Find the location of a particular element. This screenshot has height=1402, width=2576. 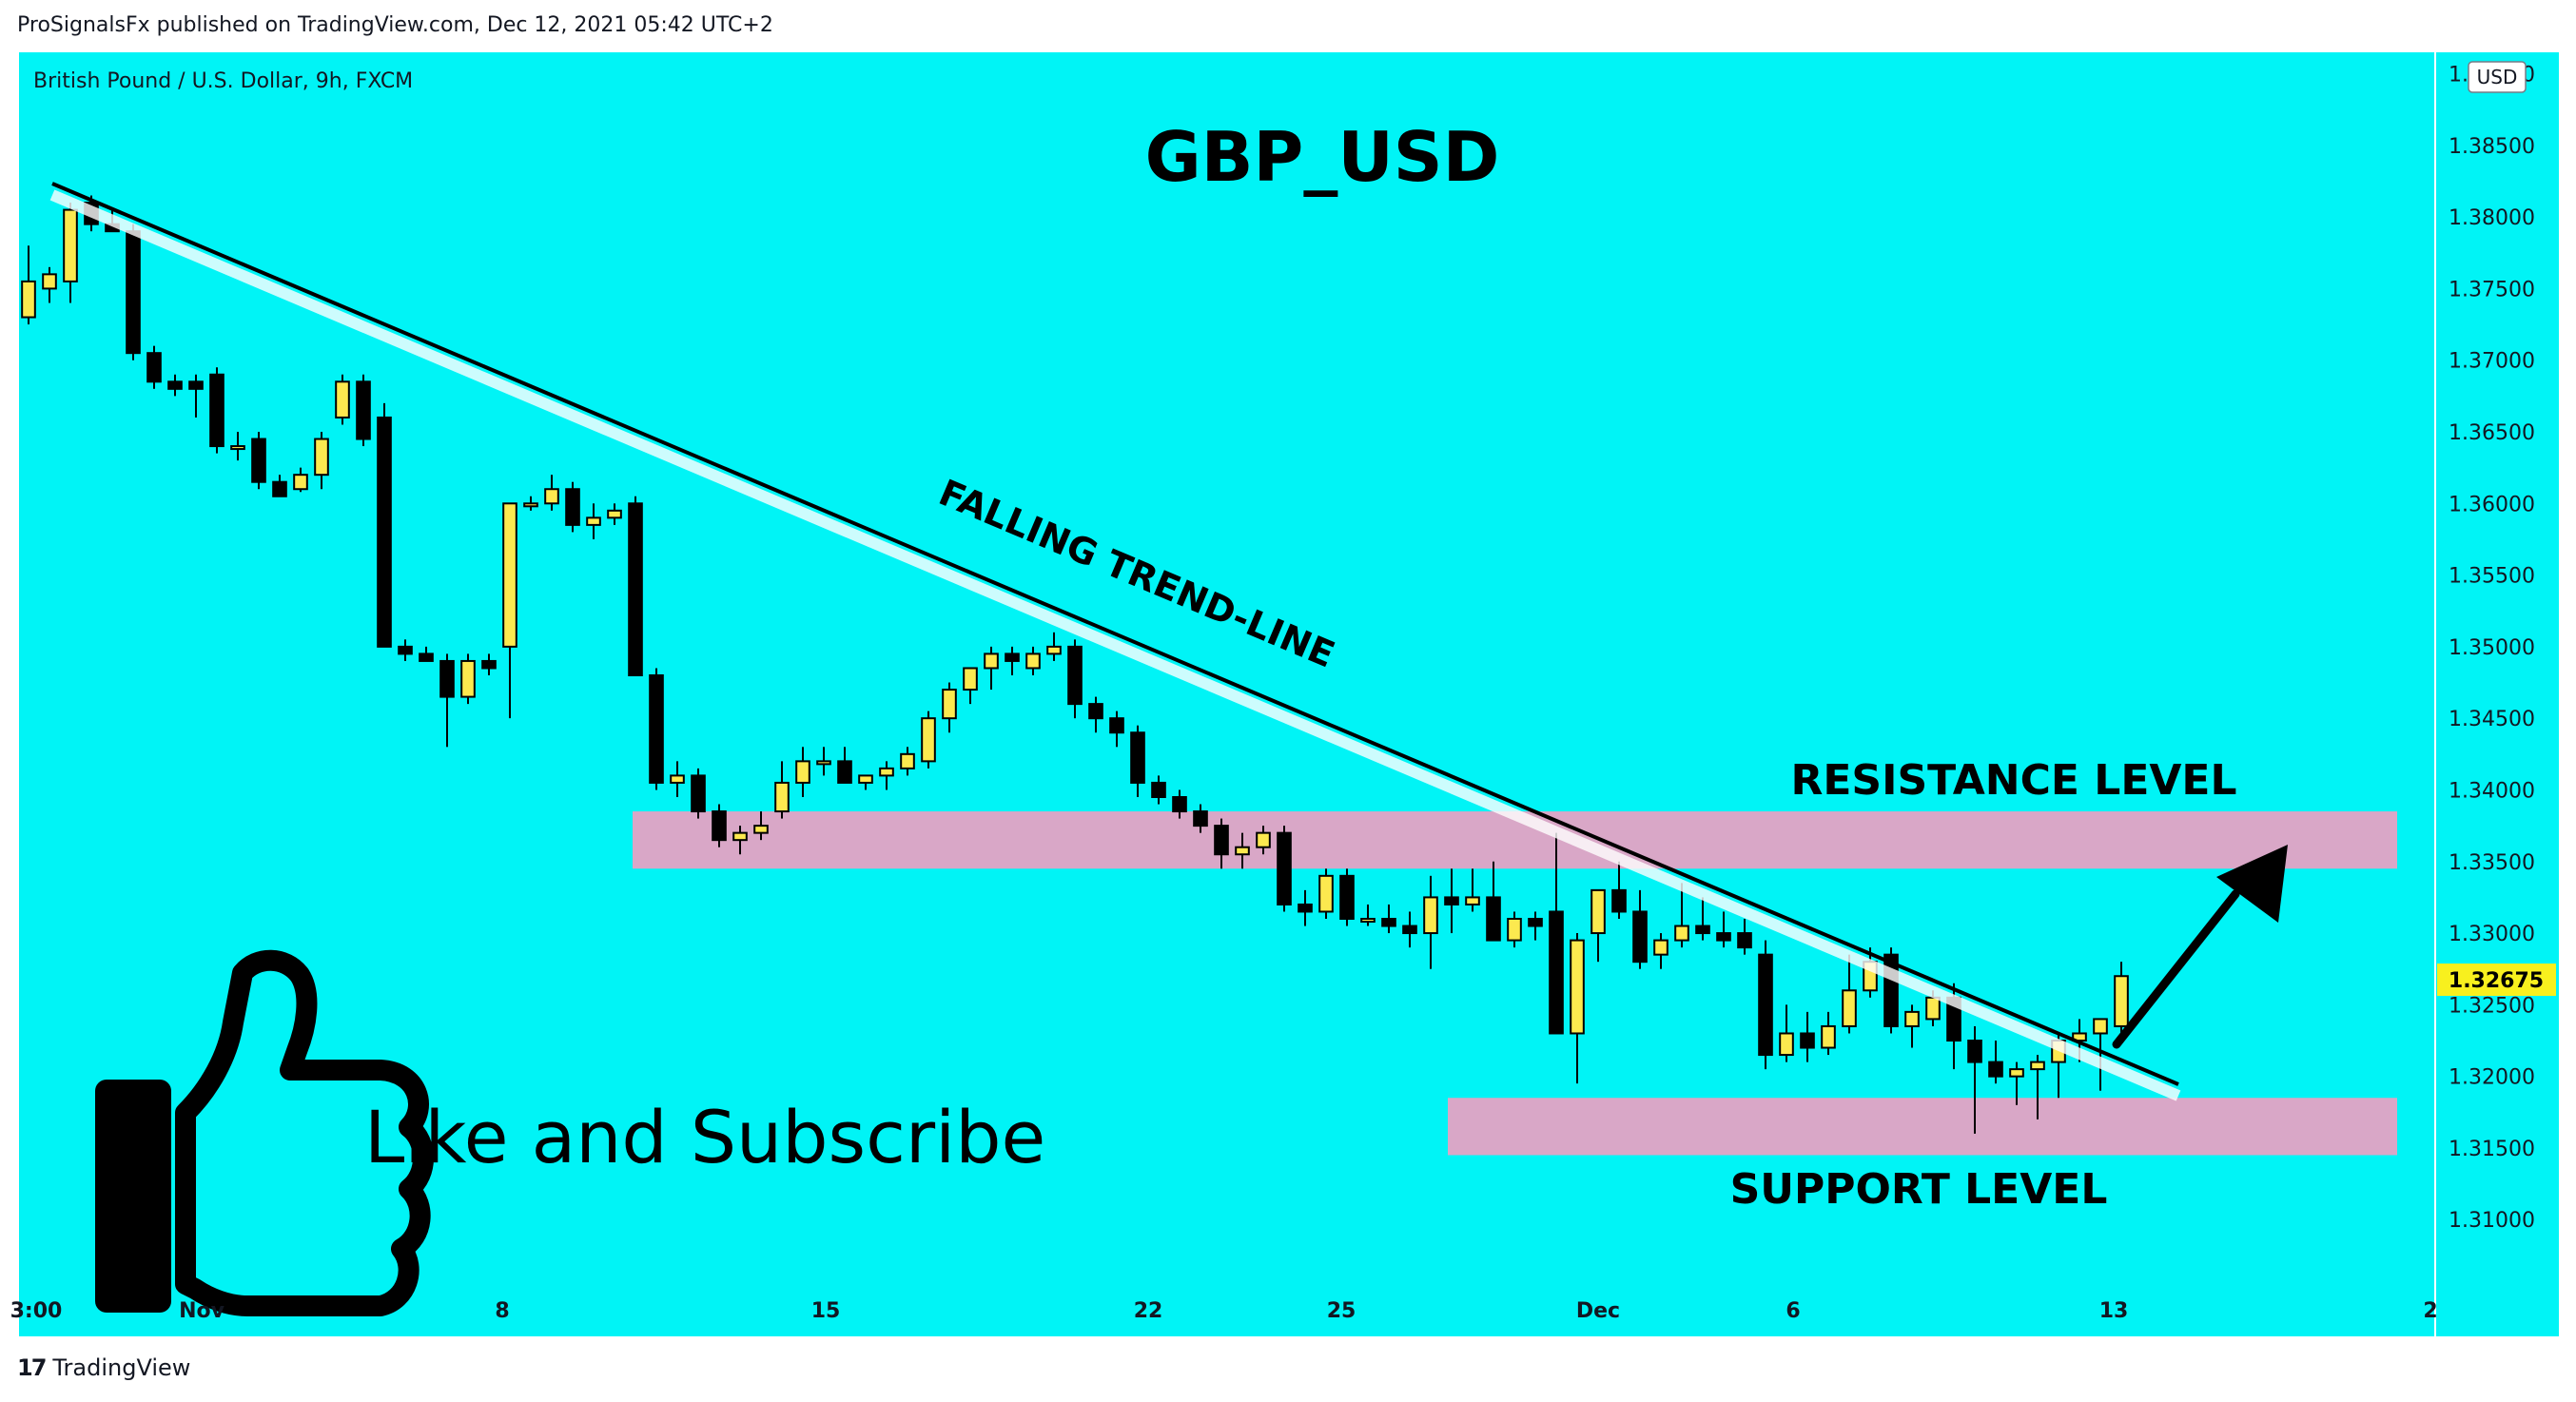

last-price-tag: 1.32675 is located at coordinates (2496, 980).